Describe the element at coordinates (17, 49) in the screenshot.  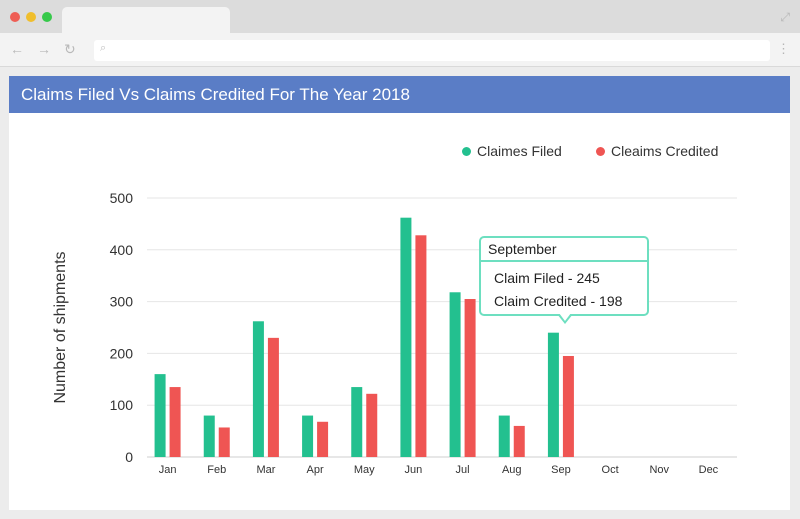
I see `back-icon: ←` at that location.